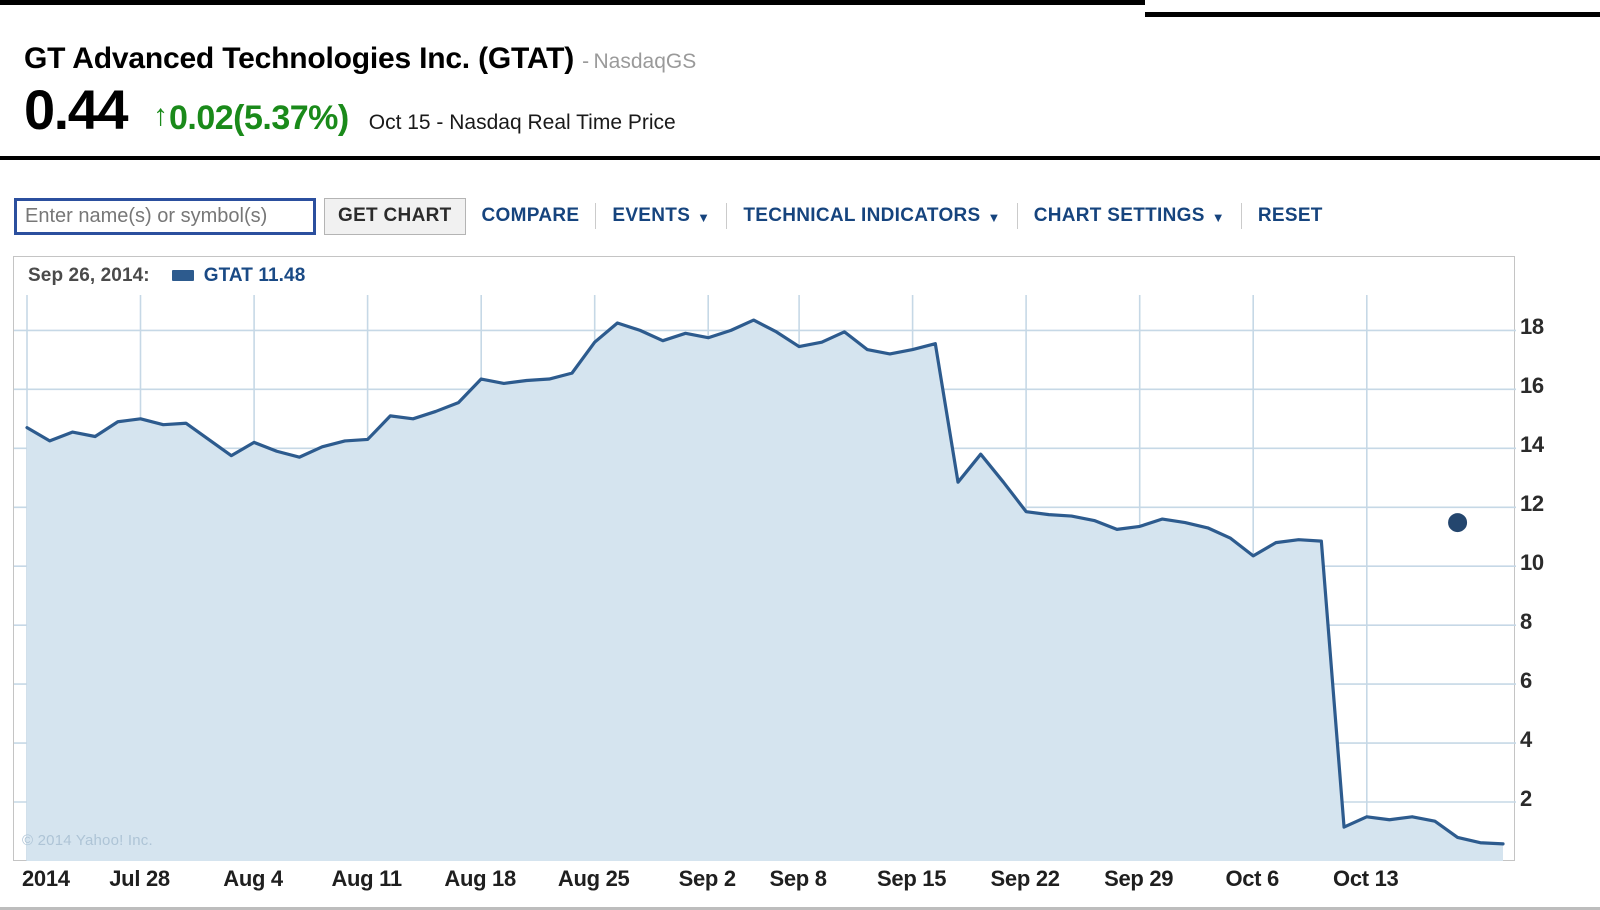 This screenshot has height=910, width=1600. I want to click on toolbar-item-reset-label: RESET, so click(1290, 215).